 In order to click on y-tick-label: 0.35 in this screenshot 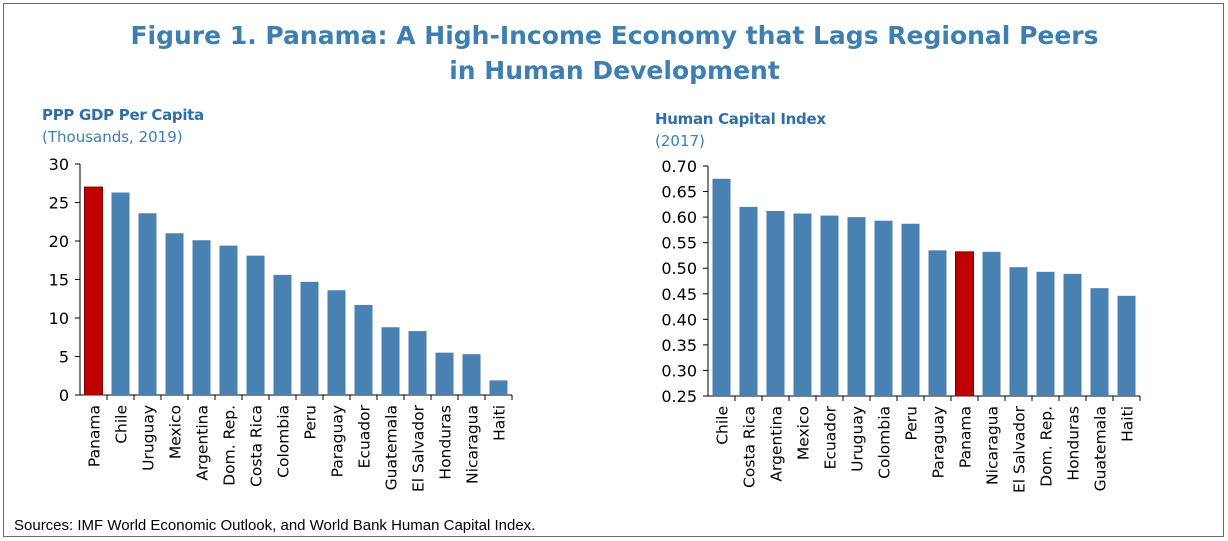, I will do `click(679, 345)`.